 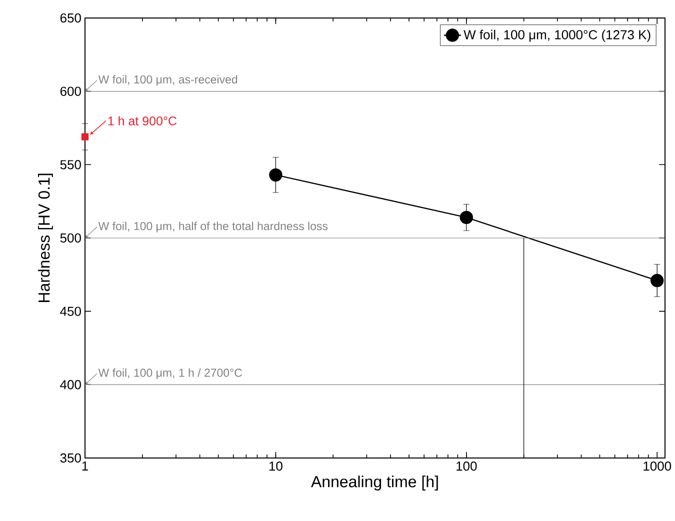 I want to click on x-tick-label: 1, so click(x=85, y=466).